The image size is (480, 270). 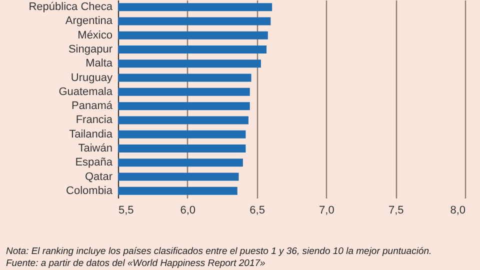 What do you see at coordinates (98, 176) in the screenshot?
I see `y-tick-label: Qatar` at bounding box center [98, 176].